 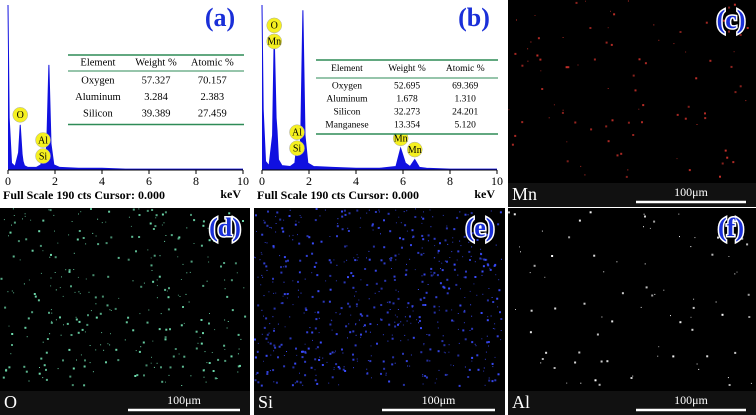 What do you see at coordinates (8, 181) in the screenshot?
I see `x-tick-label: 0` at bounding box center [8, 181].